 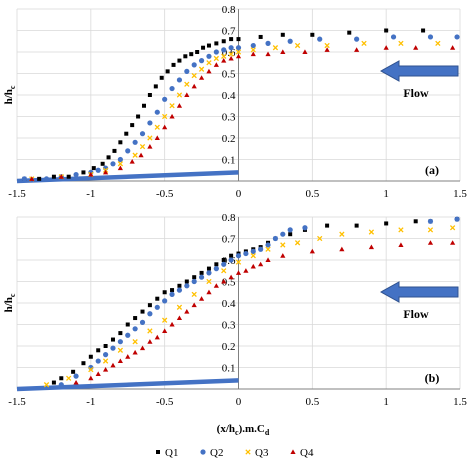 I want to click on panel-label: (a), so click(x=432, y=170).